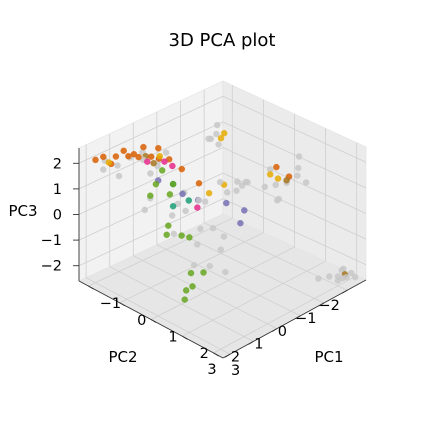 The width and height of the screenshot is (432, 432). Describe the element at coordinates (141, 321) in the screenshot. I see `pc1-tick-label: 0` at that location.